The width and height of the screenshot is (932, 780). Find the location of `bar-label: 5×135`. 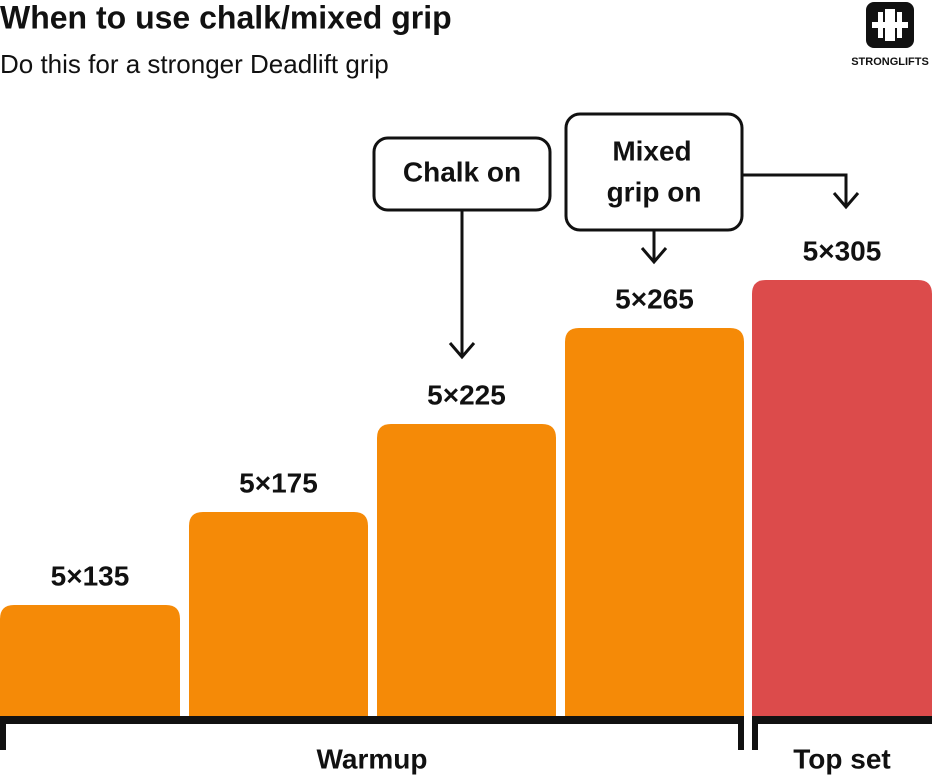

bar-label: 5×135 is located at coordinates (90, 575).